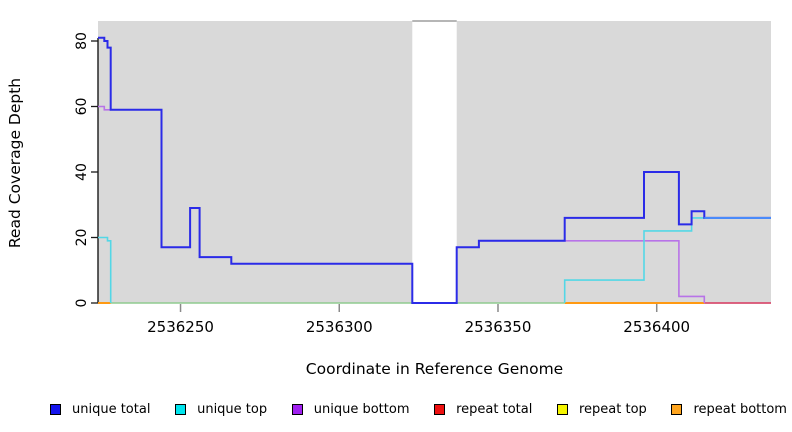  Describe the element at coordinates (105, 269) in the screenshot. I see `series-unique-top` at that location.